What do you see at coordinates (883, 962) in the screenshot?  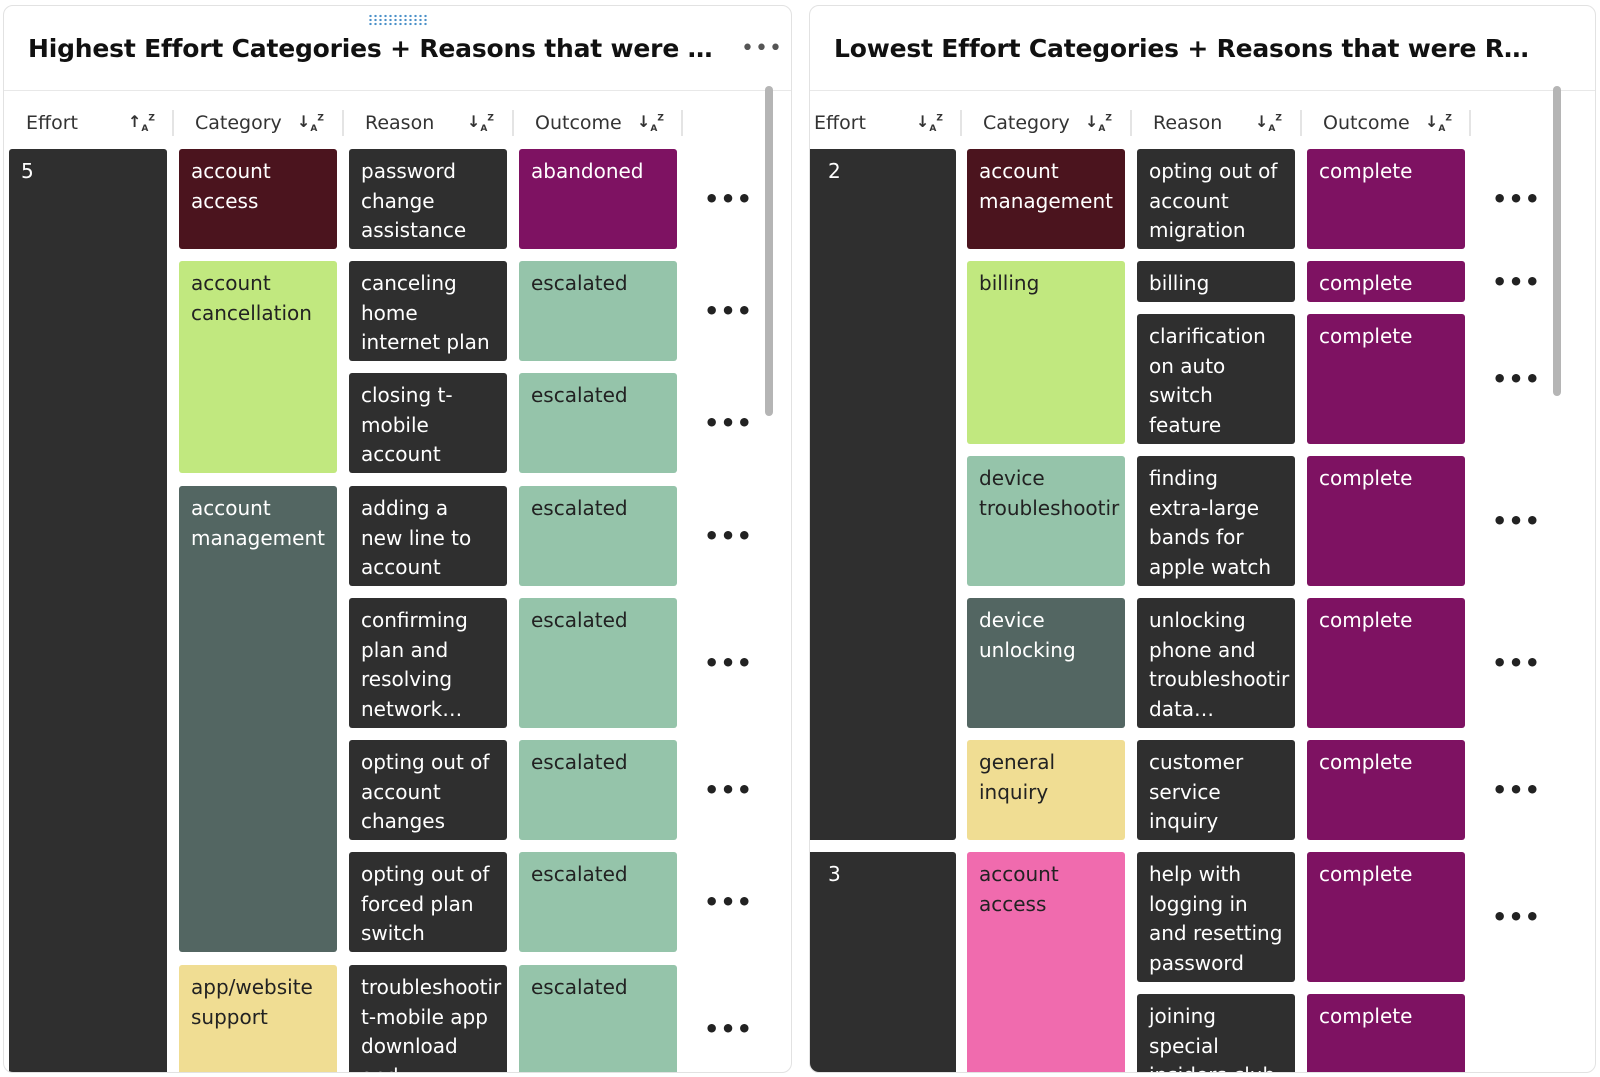 I see `effort-cell: 3` at bounding box center [883, 962].